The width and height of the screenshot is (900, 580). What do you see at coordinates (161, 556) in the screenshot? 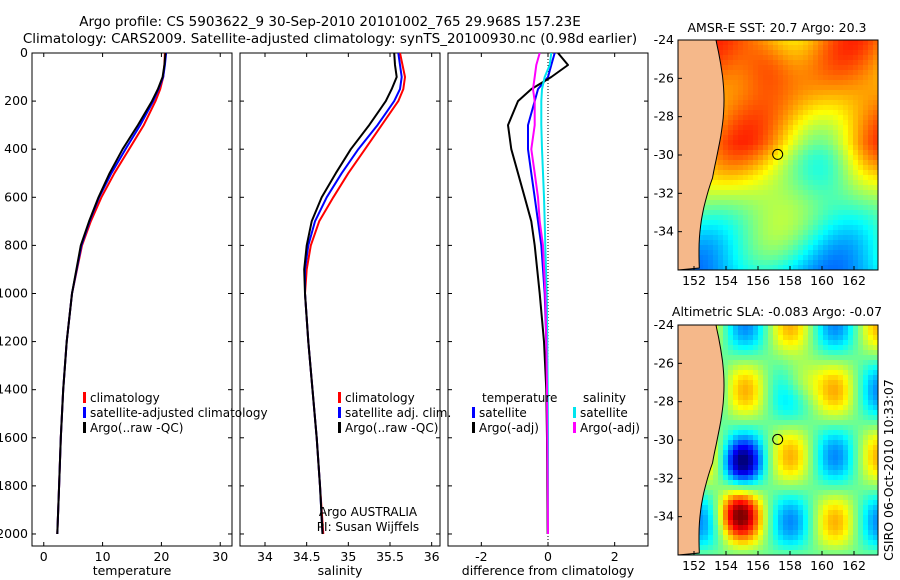
I see `temp-xtick-label: 20` at bounding box center [161, 556].